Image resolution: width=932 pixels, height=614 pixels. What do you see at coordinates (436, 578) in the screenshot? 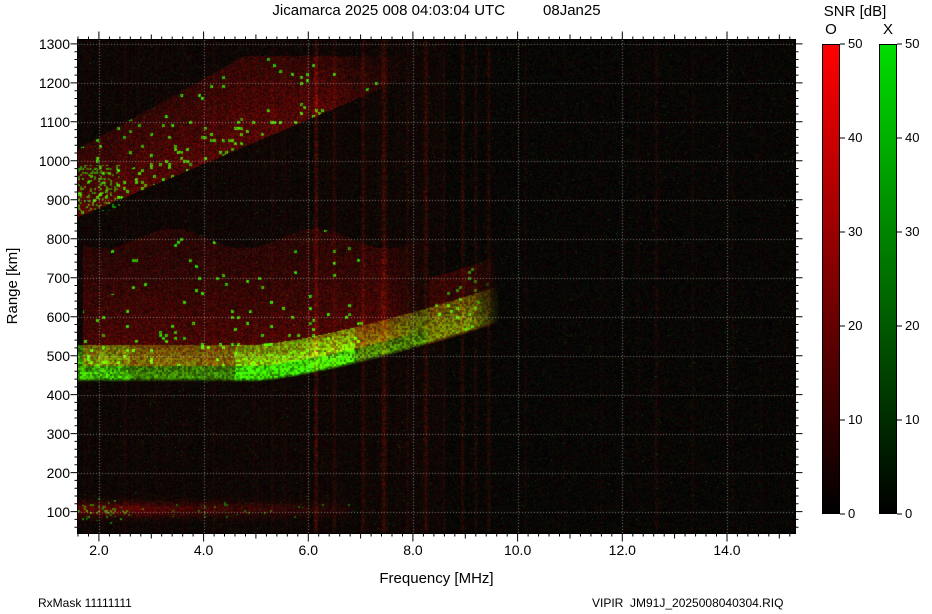
I see `x-axis-title: Frequency [MHz]` at bounding box center [436, 578].